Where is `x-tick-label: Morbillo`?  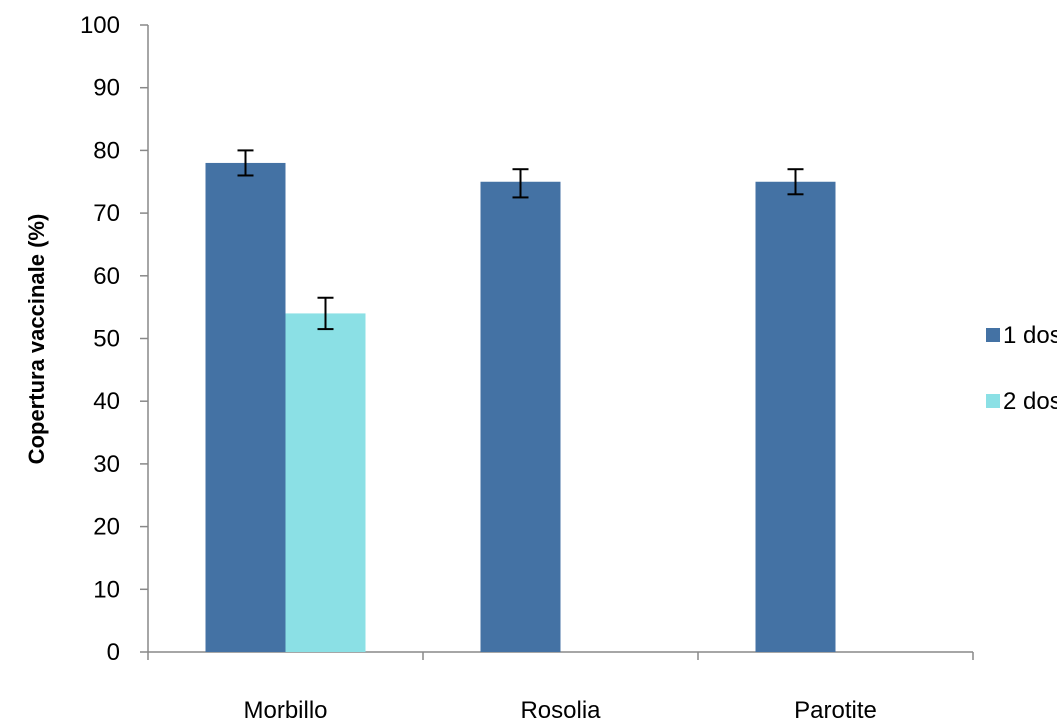 x-tick-label: Morbillo is located at coordinates (285, 710).